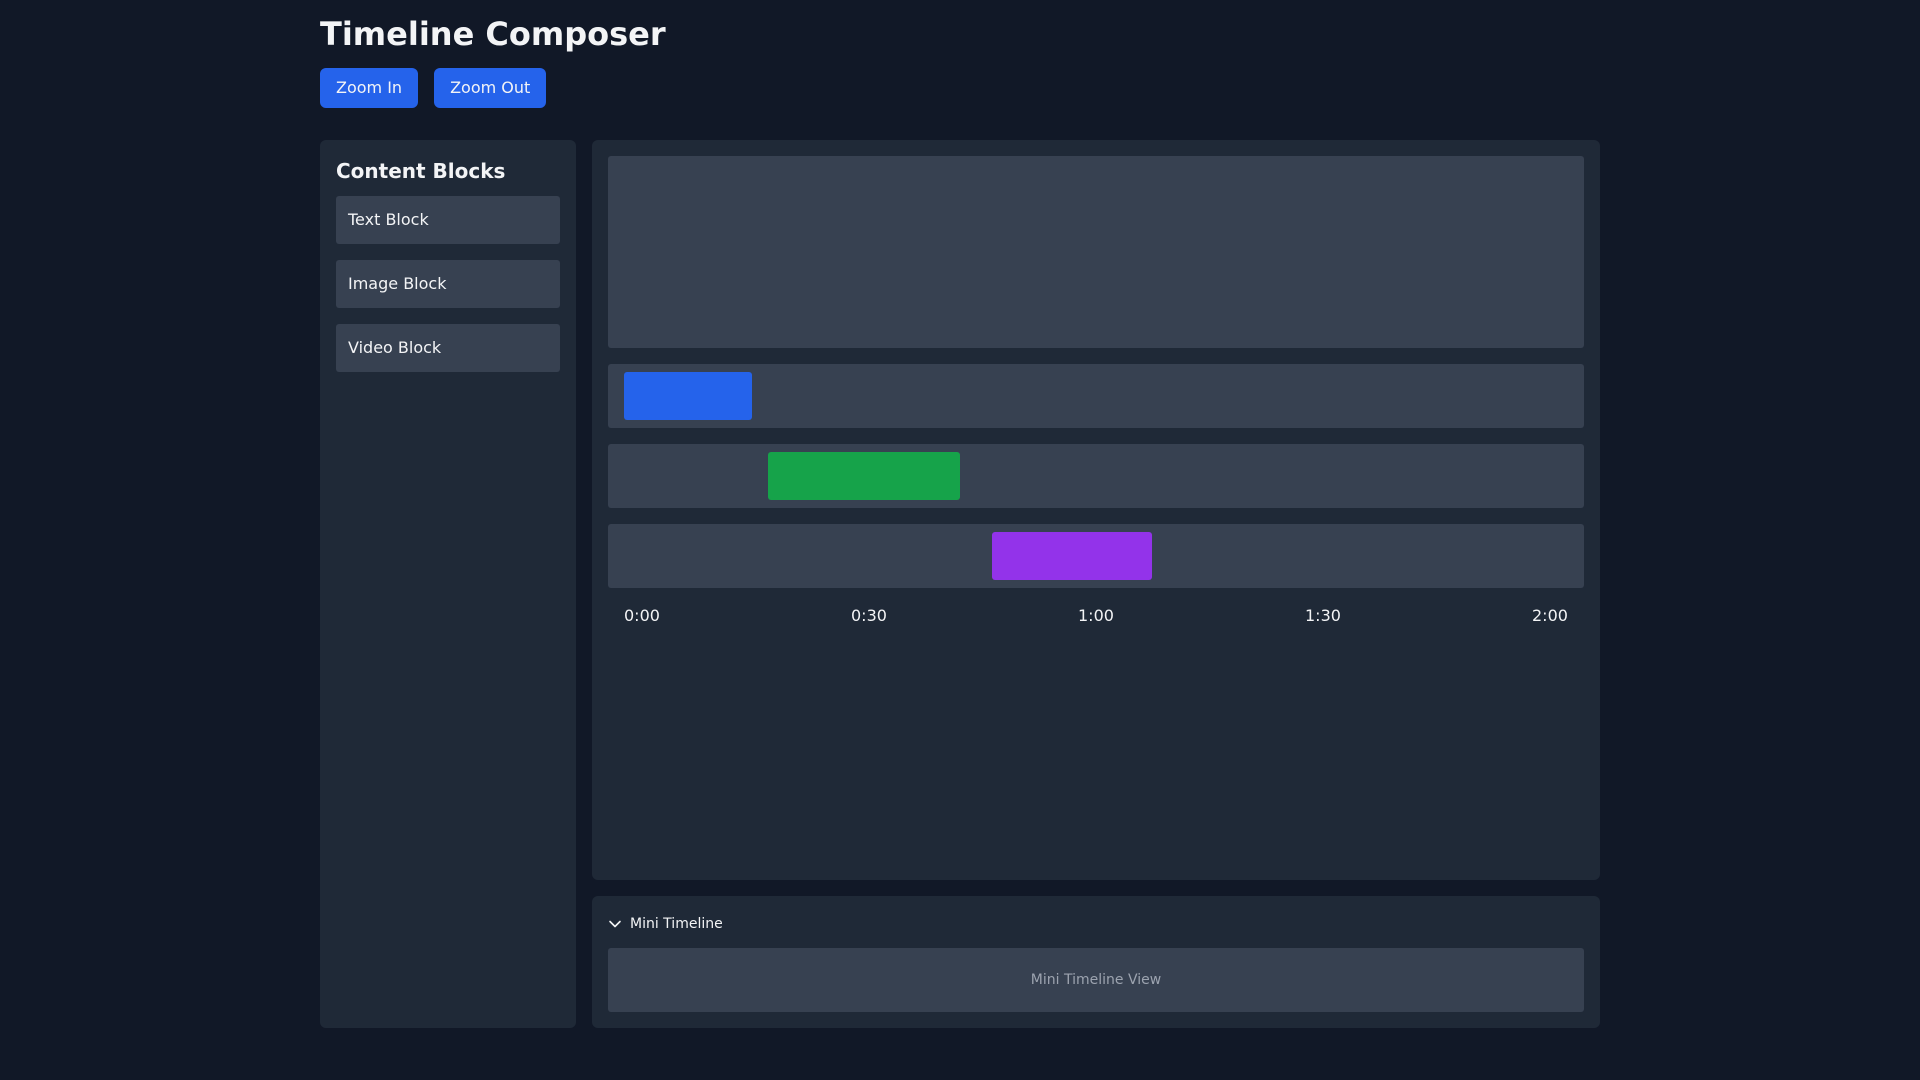 Image resolution: width=1920 pixels, height=1080 pixels. What do you see at coordinates (688, 396) in the screenshot?
I see `timeline-clip-blue` at bounding box center [688, 396].